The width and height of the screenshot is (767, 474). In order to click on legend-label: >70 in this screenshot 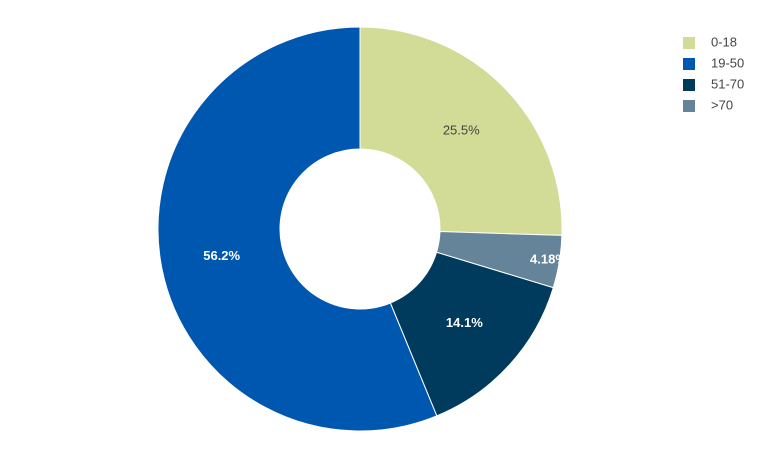, I will do `click(722, 104)`.